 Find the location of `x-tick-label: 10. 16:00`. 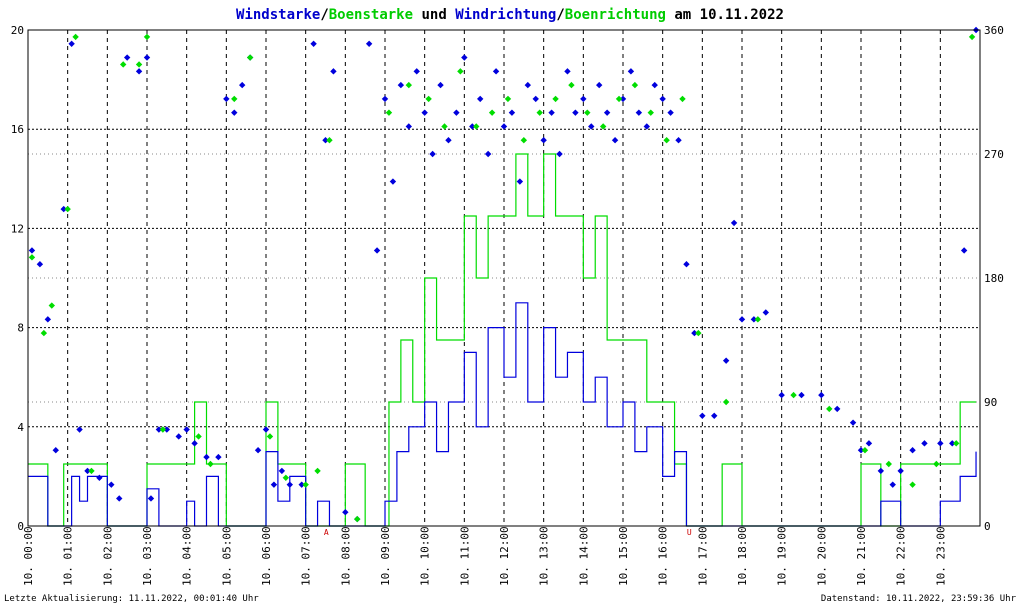

x-tick-label: 10. 16:00 is located at coordinates (663, 556).